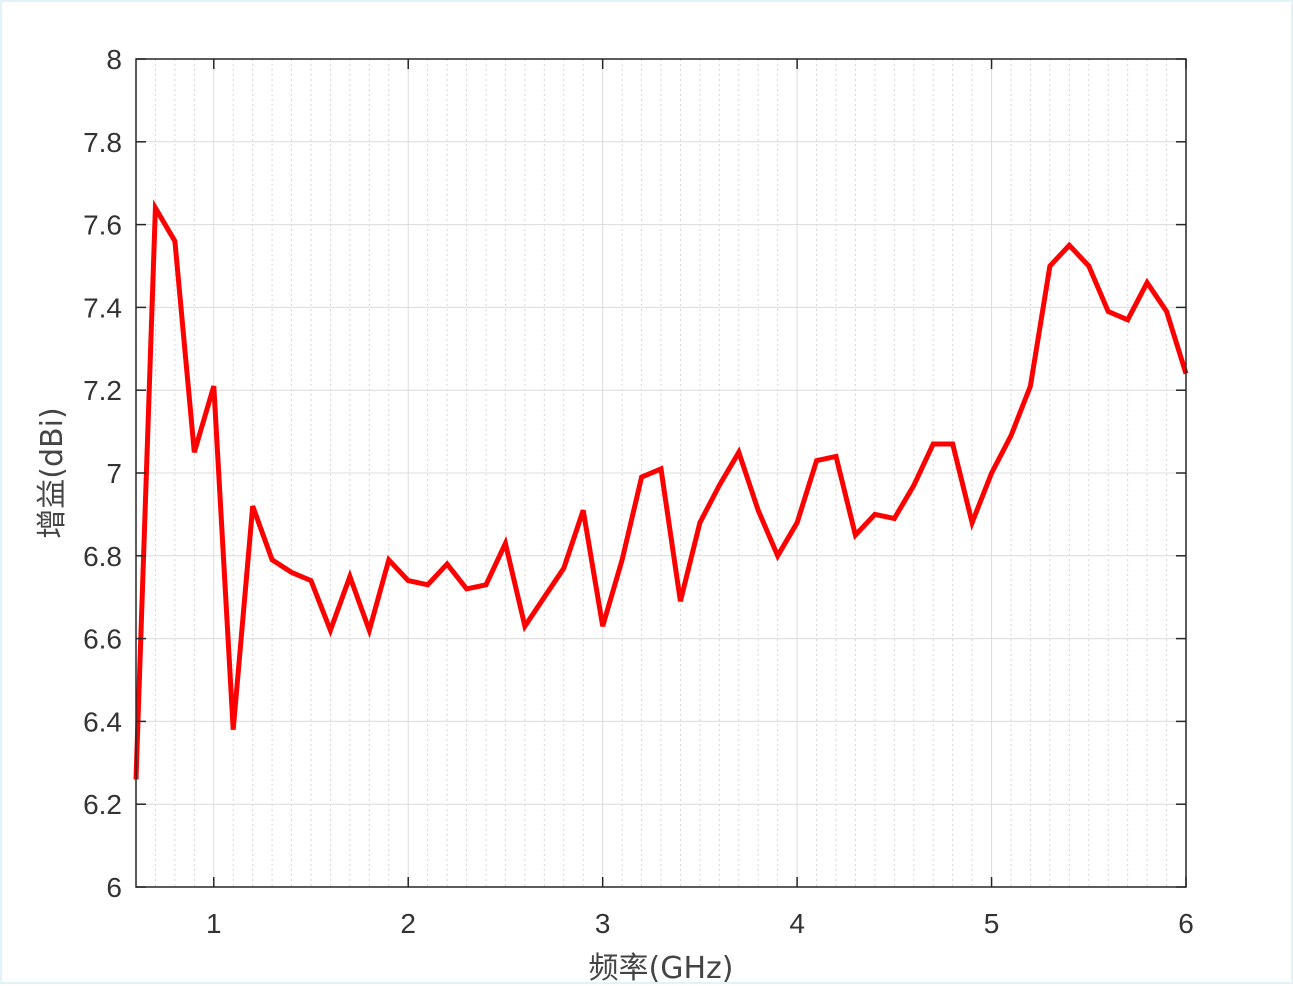  What do you see at coordinates (102, 639) in the screenshot?
I see `y-tick-label: 6.6` at bounding box center [102, 639].